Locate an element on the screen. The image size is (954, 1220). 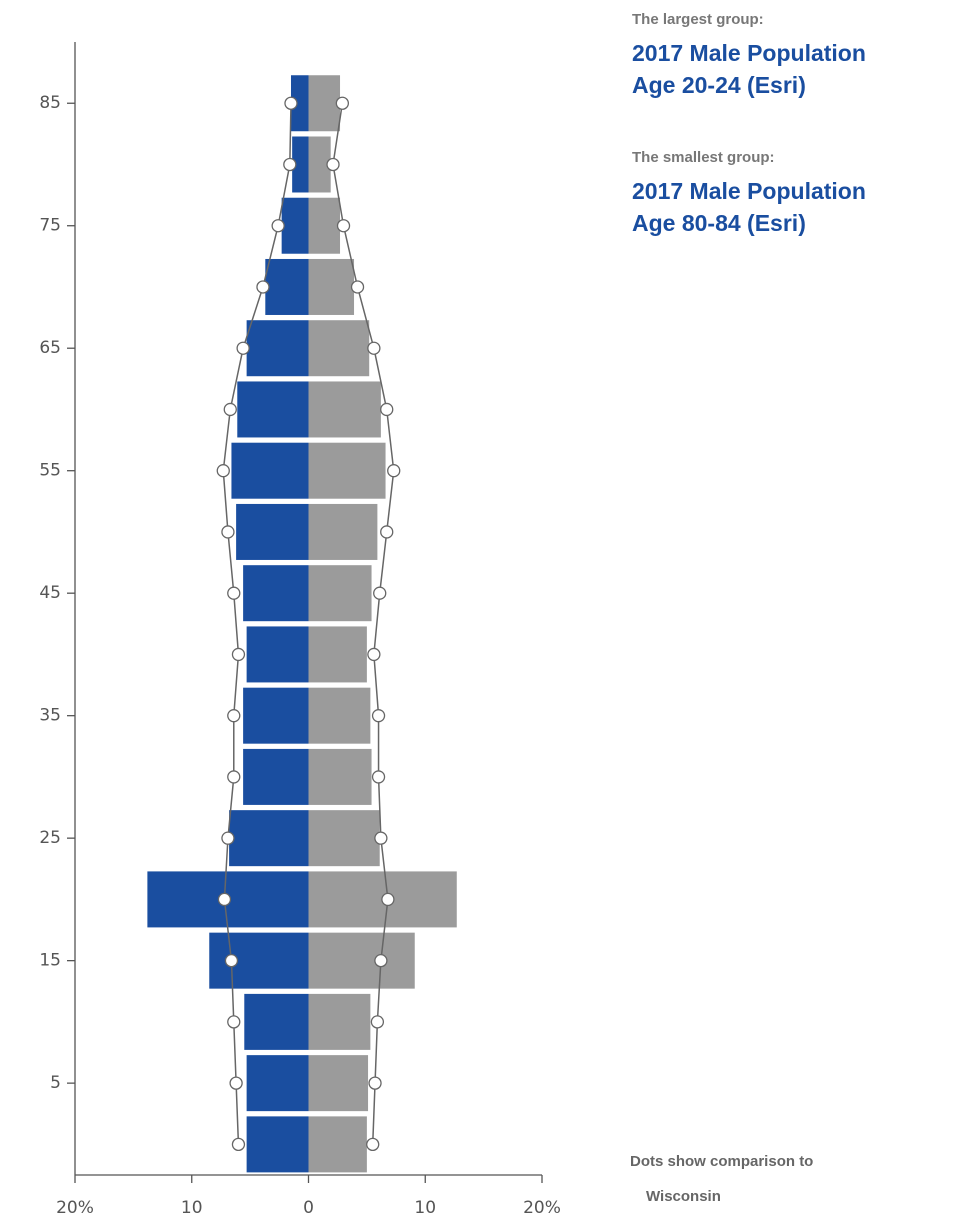
annotation-heading: The largest group: is located at coordinates (698, 19).